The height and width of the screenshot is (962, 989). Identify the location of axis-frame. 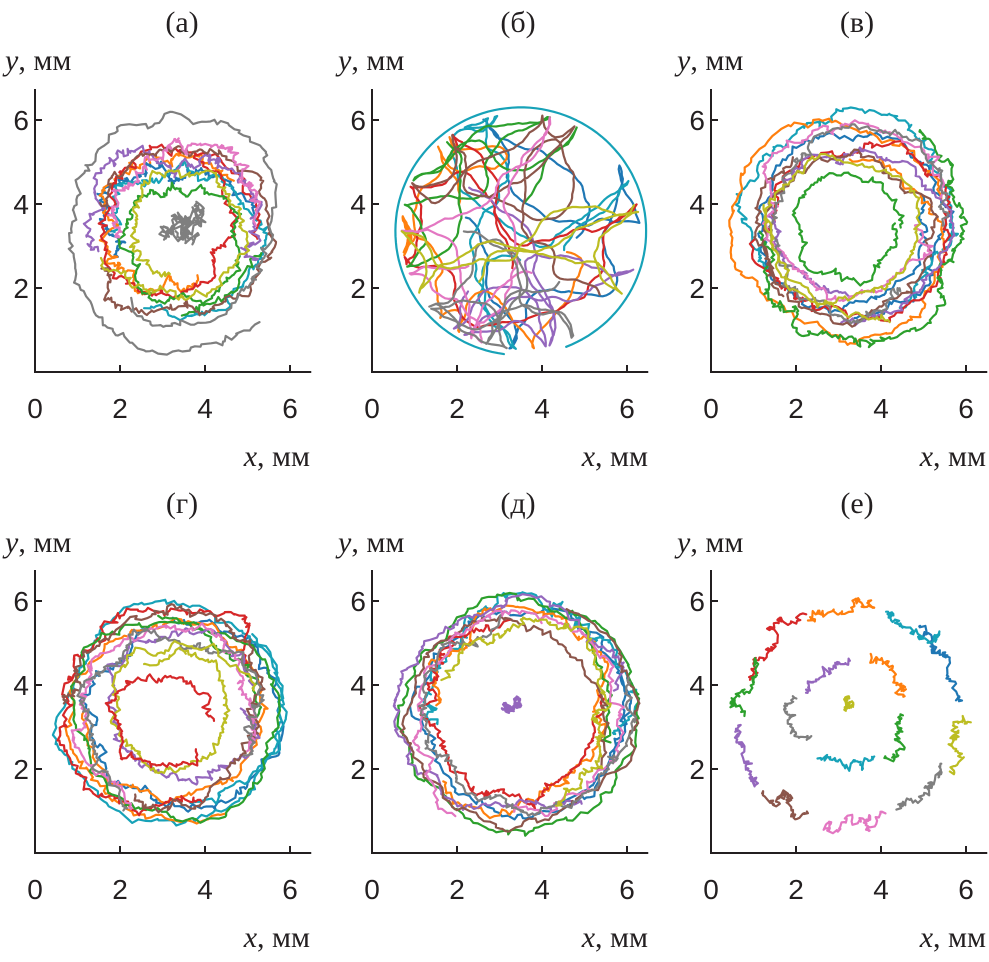
(173, 712).